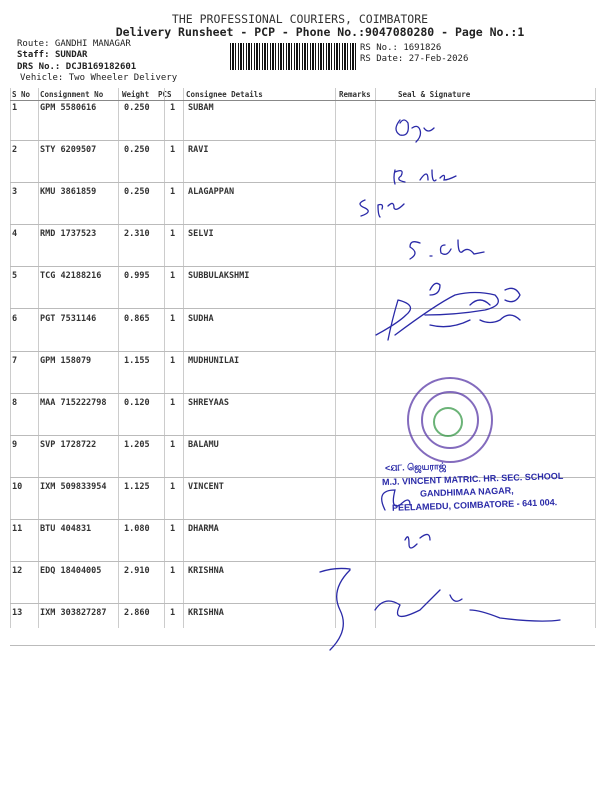 This screenshot has width=600, height=800. What do you see at coordinates (15, 444) in the screenshot?
I see `cell-sno: 9` at bounding box center [15, 444].